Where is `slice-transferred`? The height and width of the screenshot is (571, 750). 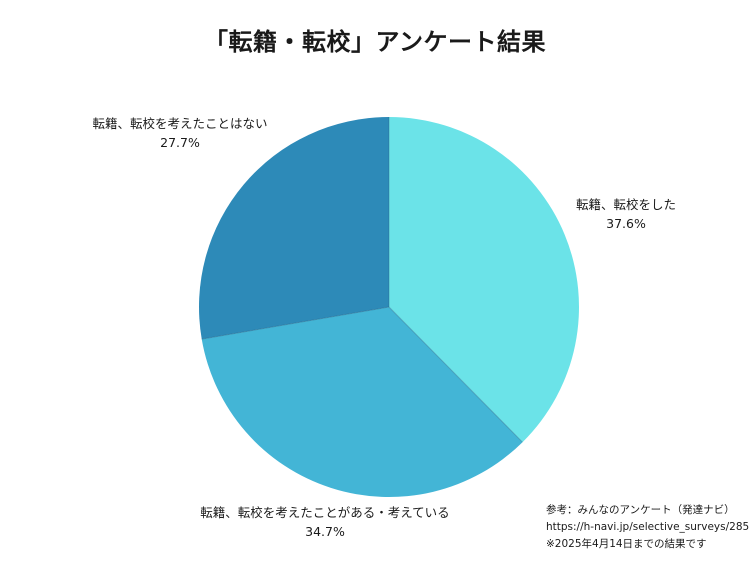 slice-transferred is located at coordinates (484, 280).